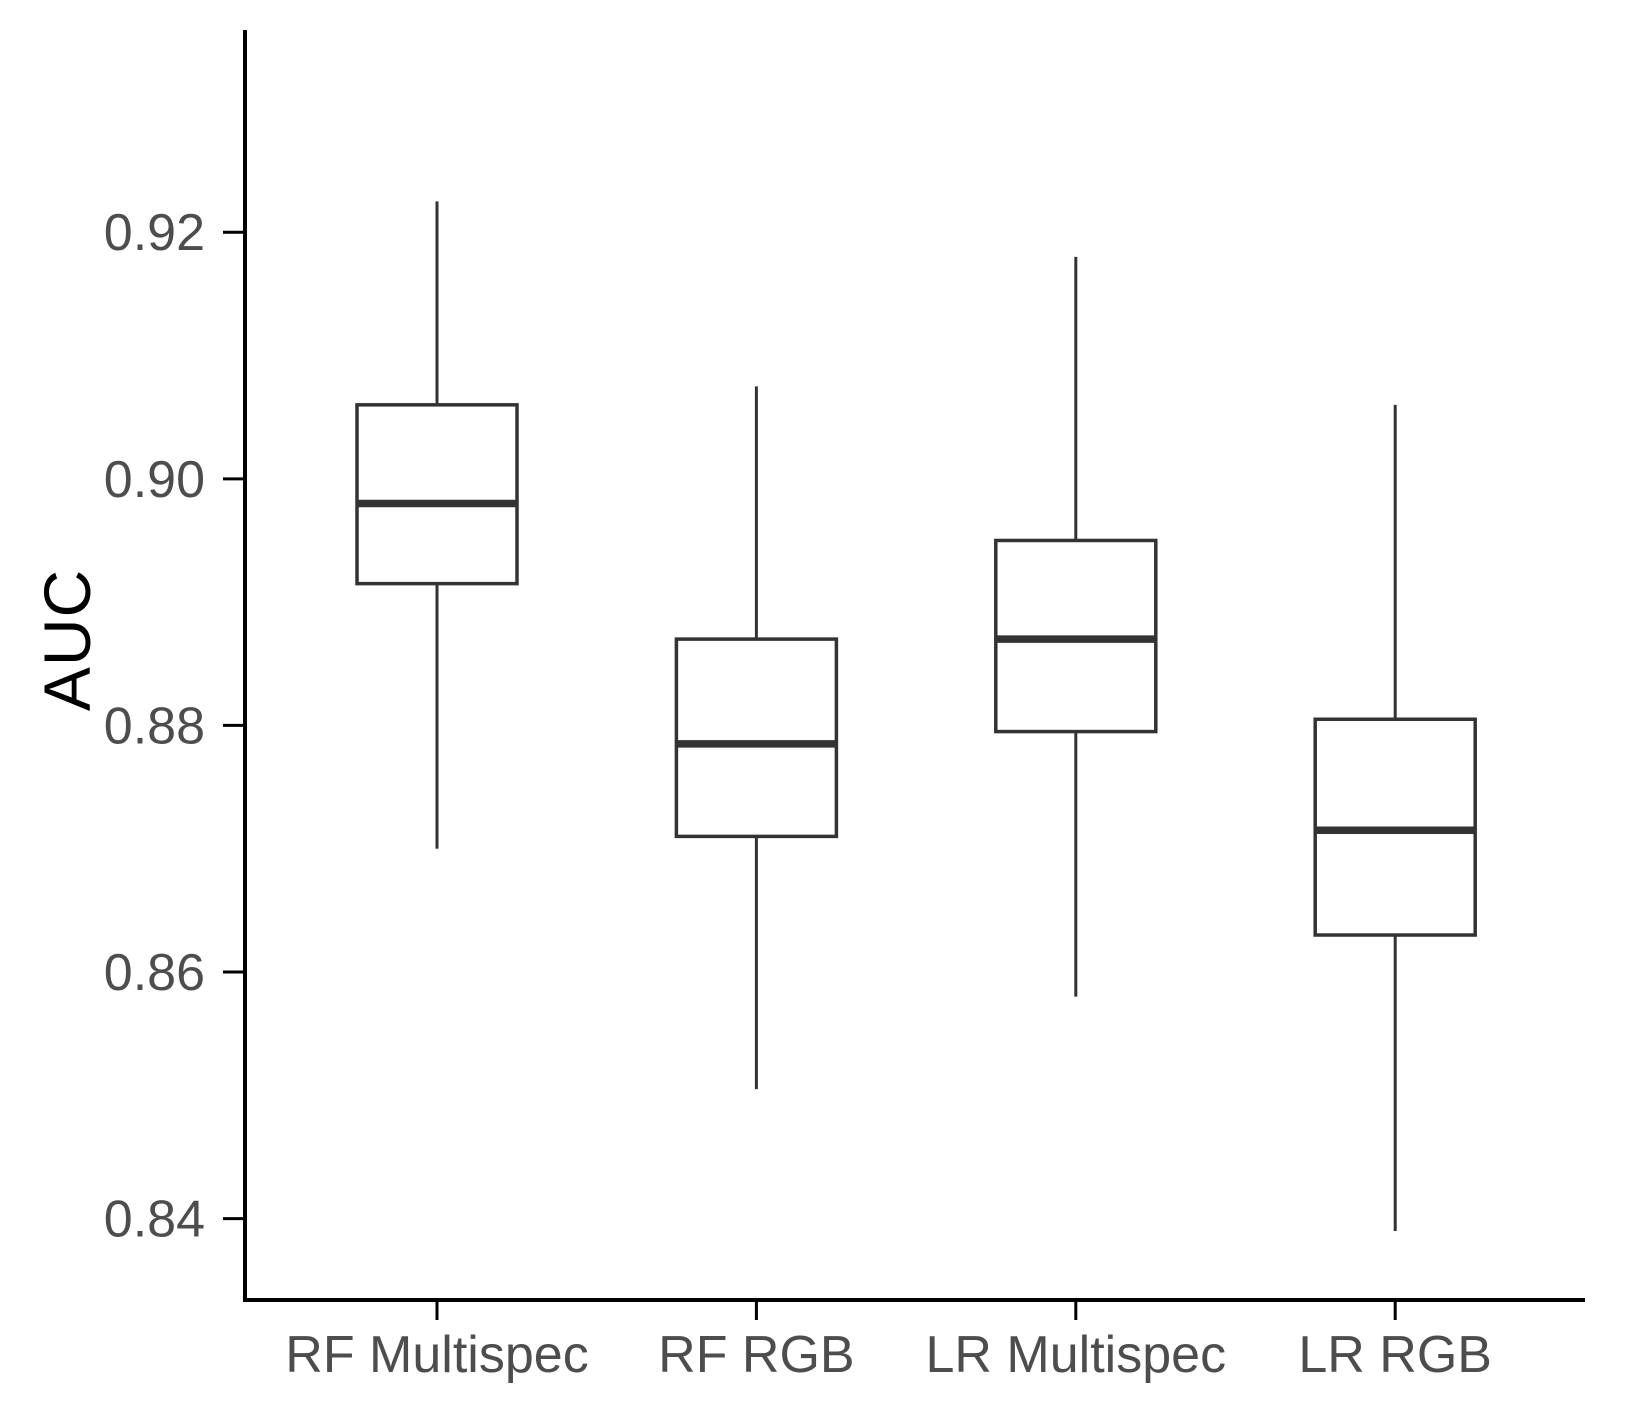  What do you see at coordinates (756, 1355) in the screenshot?
I see `x-tick-label: RF RGB` at bounding box center [756, 1355].